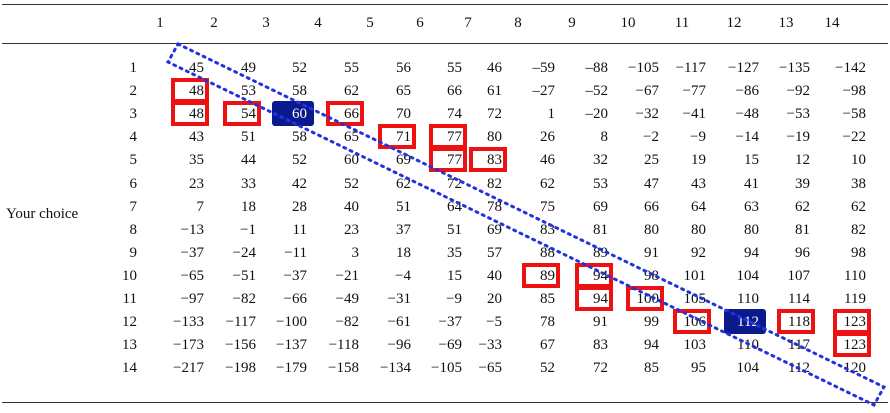 The height and width of the screenshot is (413, 890). Describe the element at coordinates (544, 68) in the screenshot. I see `table-cell: –59` at that location.